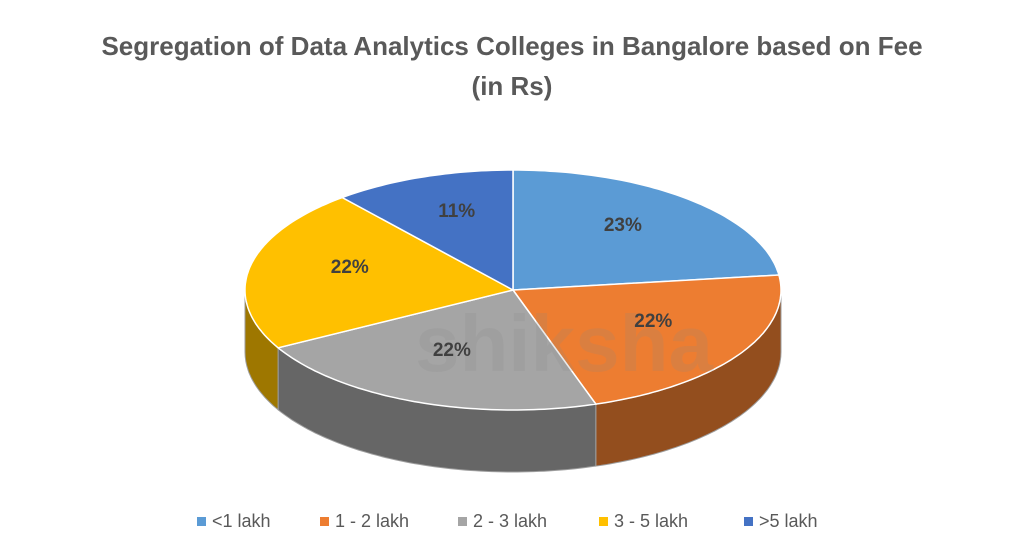 The image size is (1024, 540). Describe the element at coordinates (456, 211) in the screenshot. I see `data-label: 11%` at that location.